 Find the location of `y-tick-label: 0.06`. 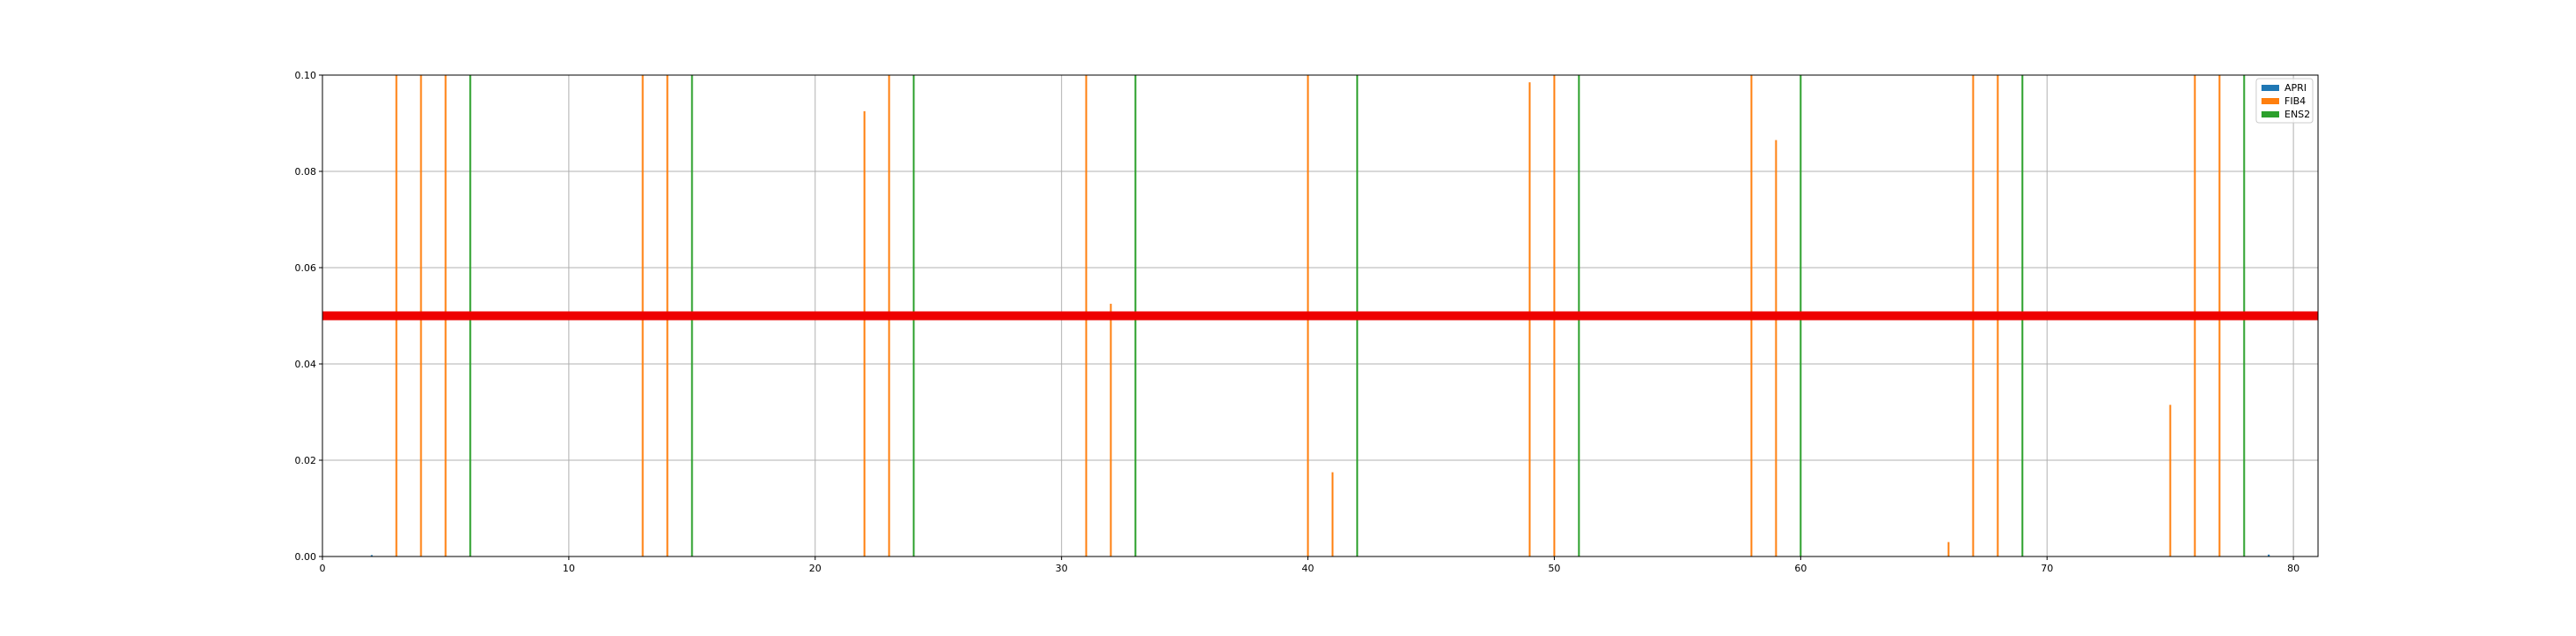

y-tick-label: 0.06 is located at coordinates (306, 268).